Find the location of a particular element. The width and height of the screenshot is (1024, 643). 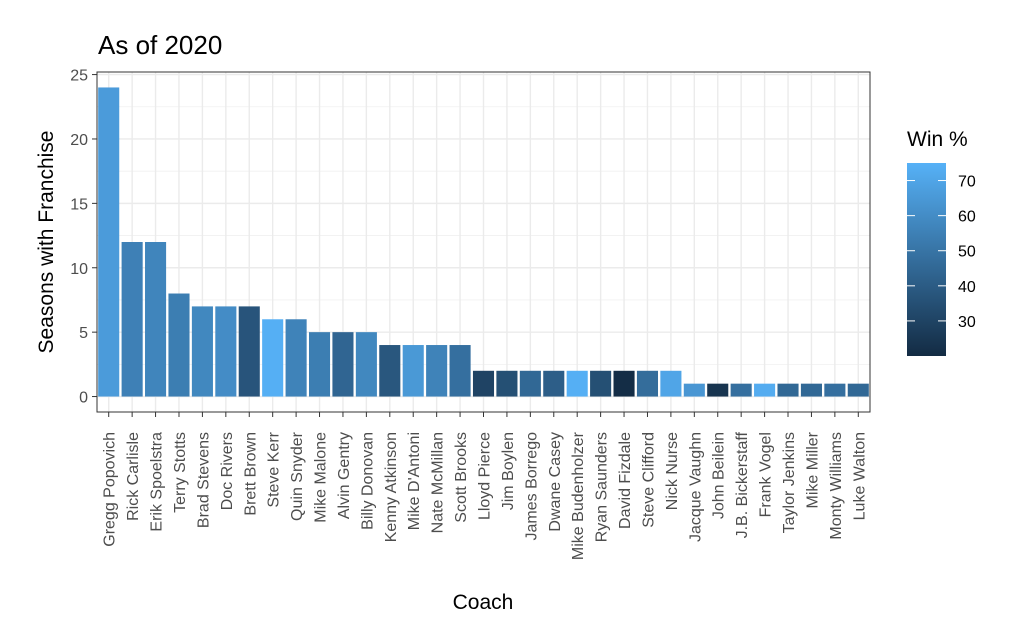

x-tick-label: Mike Budenholzer is located at coordinates (578, 495).